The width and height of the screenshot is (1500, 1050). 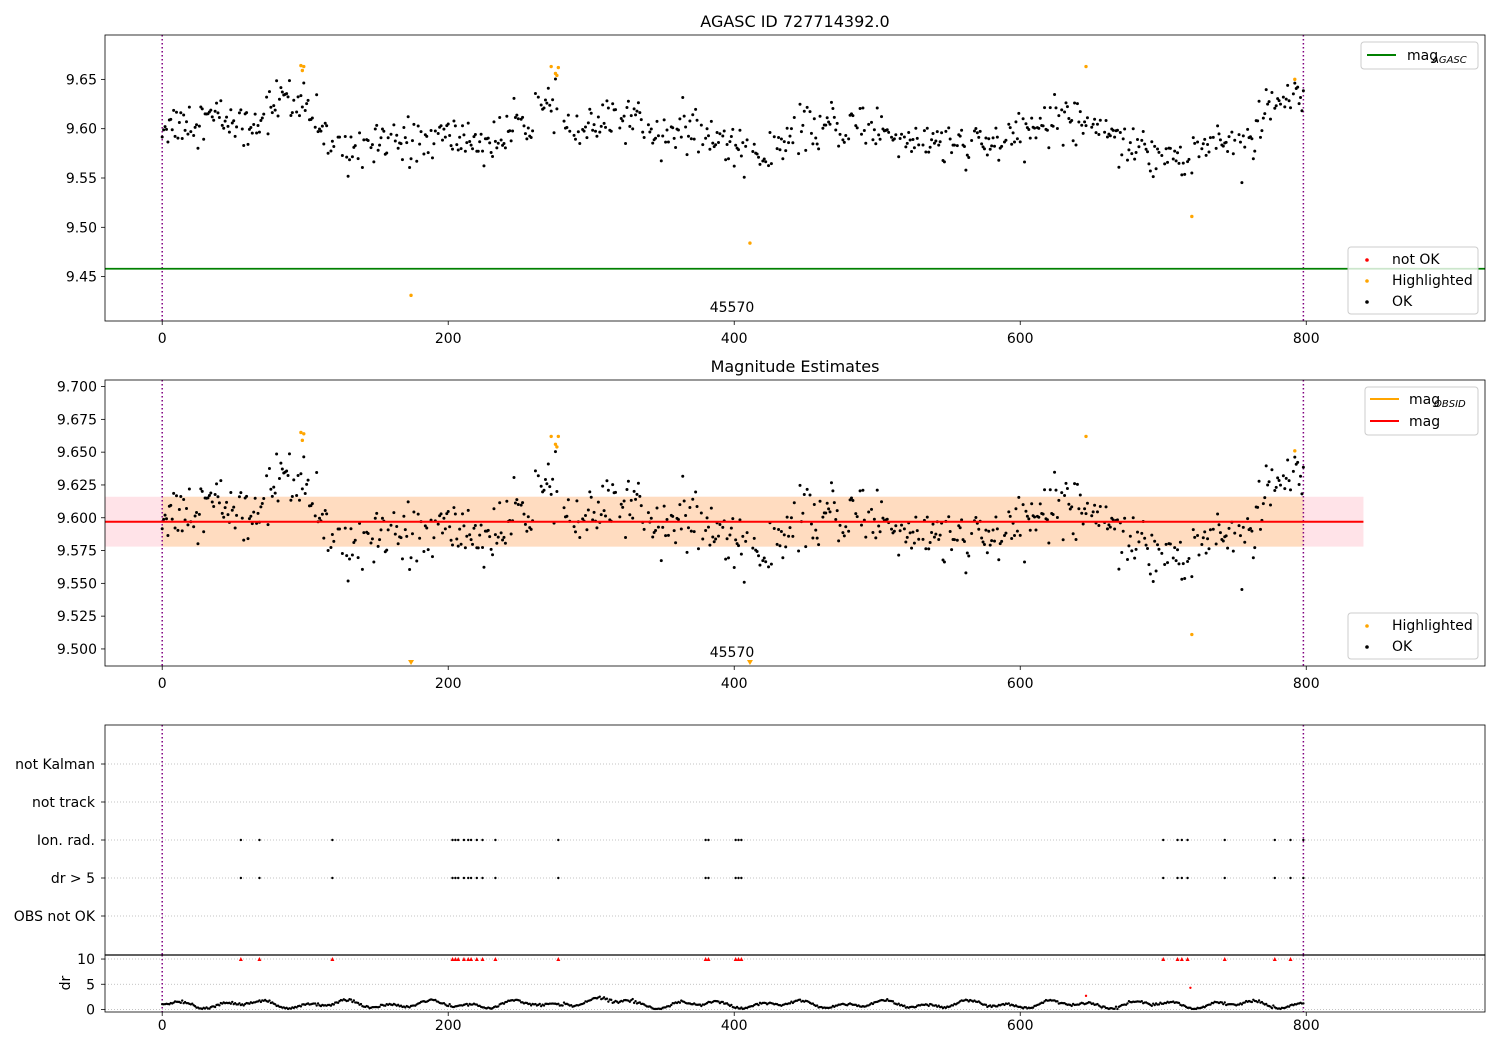 I want to click on figure-title: AGASC ID 727714392.0, so click(x=794, y=21).